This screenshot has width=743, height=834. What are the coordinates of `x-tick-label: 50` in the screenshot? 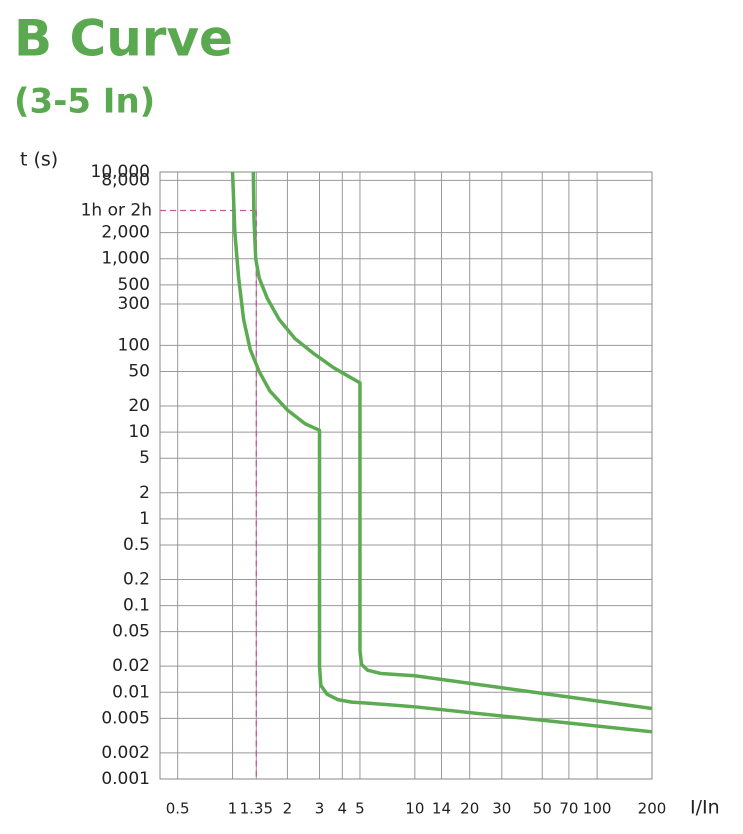 It's located at (542, 809).